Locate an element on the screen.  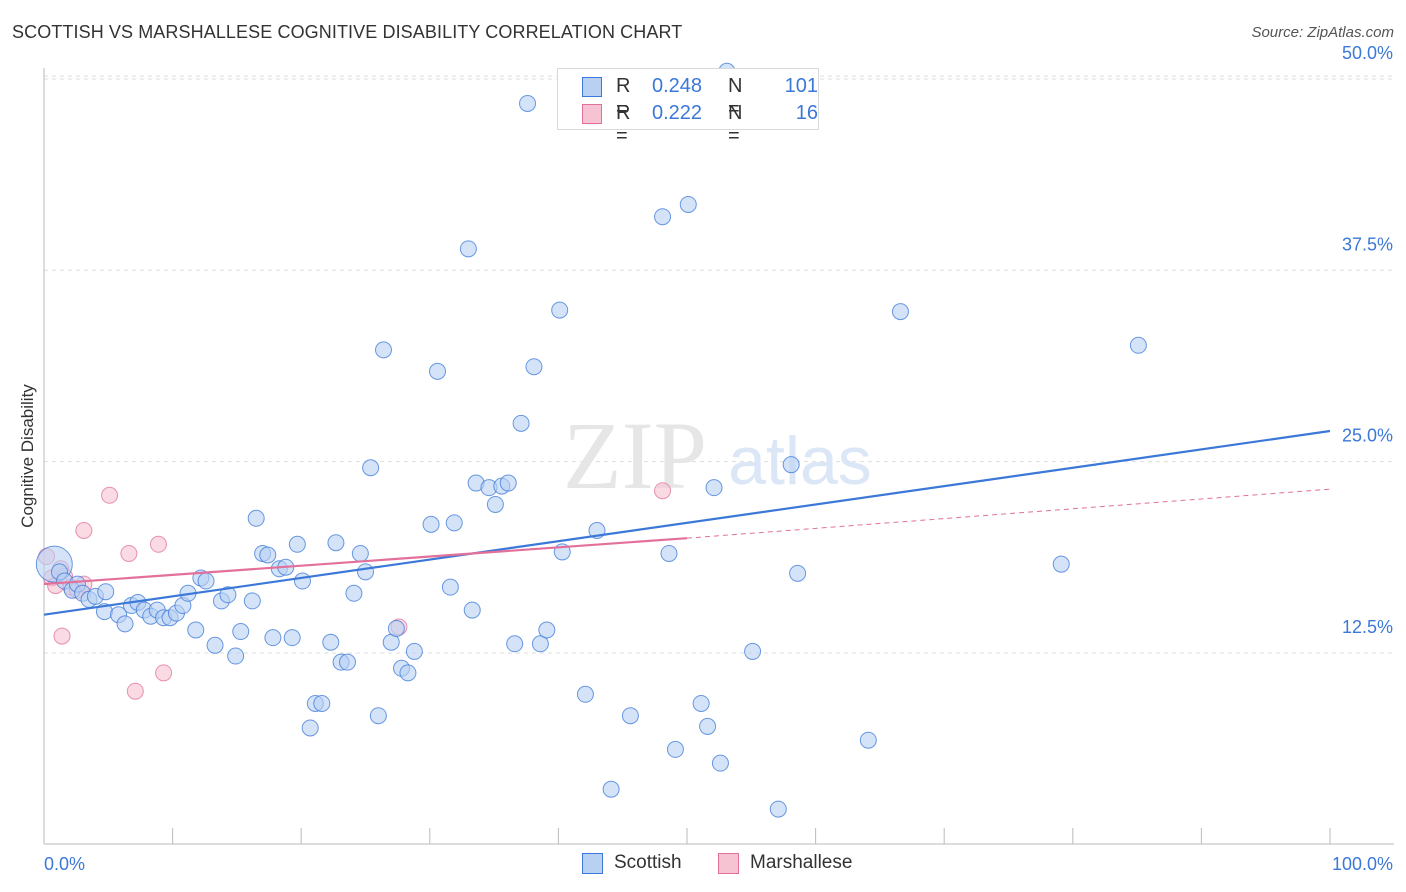
bottom-legend-swatch-scottish is located at coordinates (592, 863).